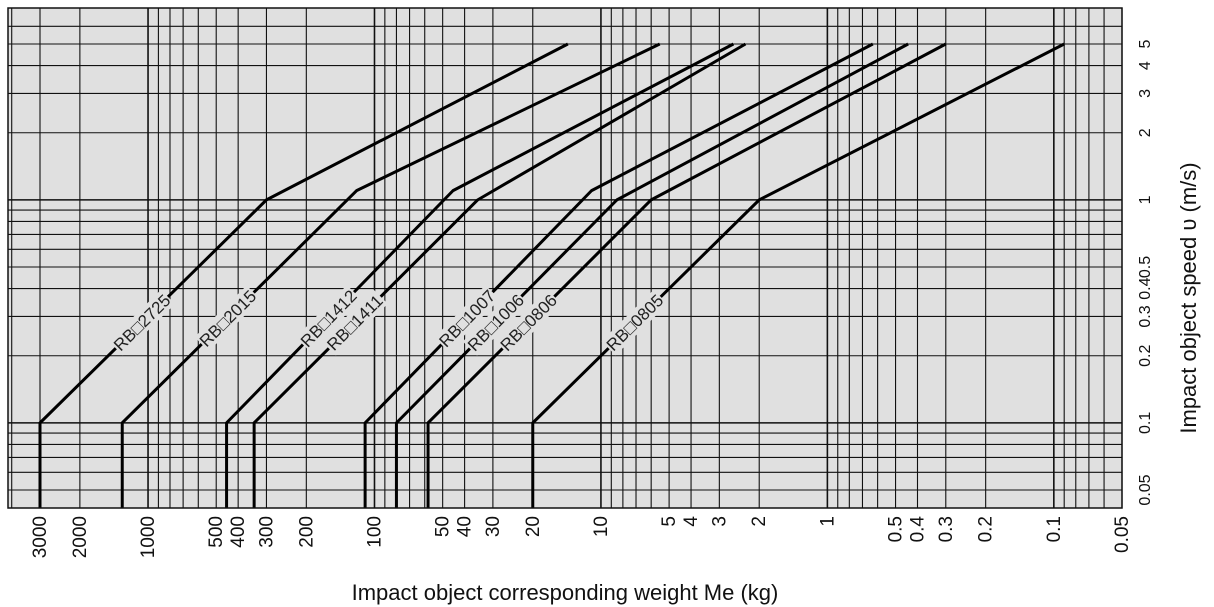 This screenshot has height=607, width=1214. What do you see at coordinates (1145, 132) in the screenshot?
I see `y-tick-label: 2` at bounding box center [1145, 132].